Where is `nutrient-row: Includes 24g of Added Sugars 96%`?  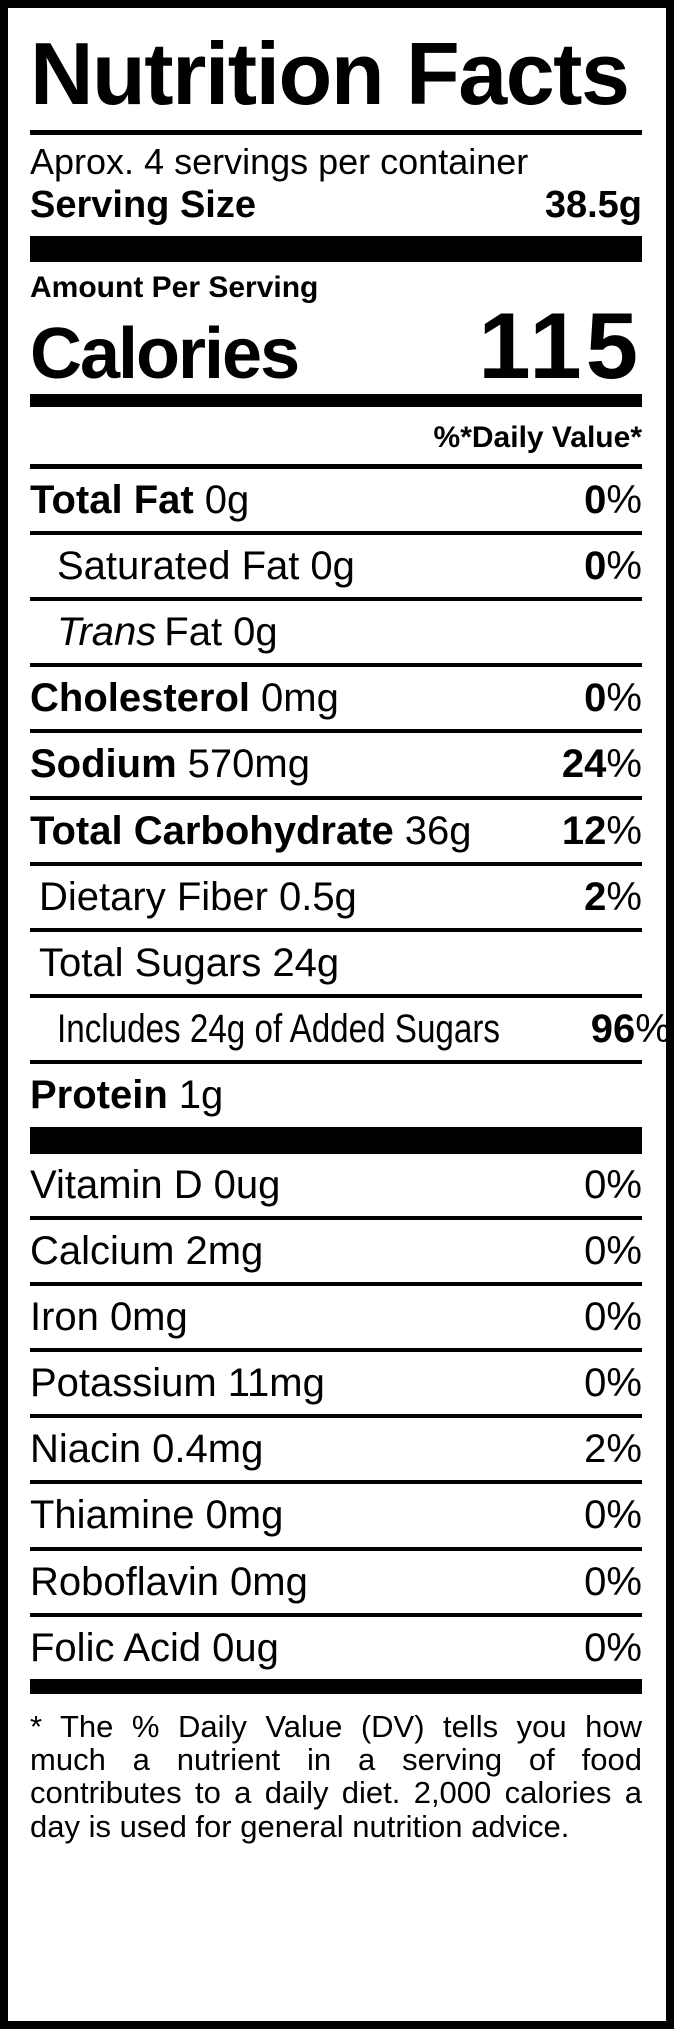 nutrient-row: Includes 24g of Added Sugars 96% is located at coordinates (348, 1031).